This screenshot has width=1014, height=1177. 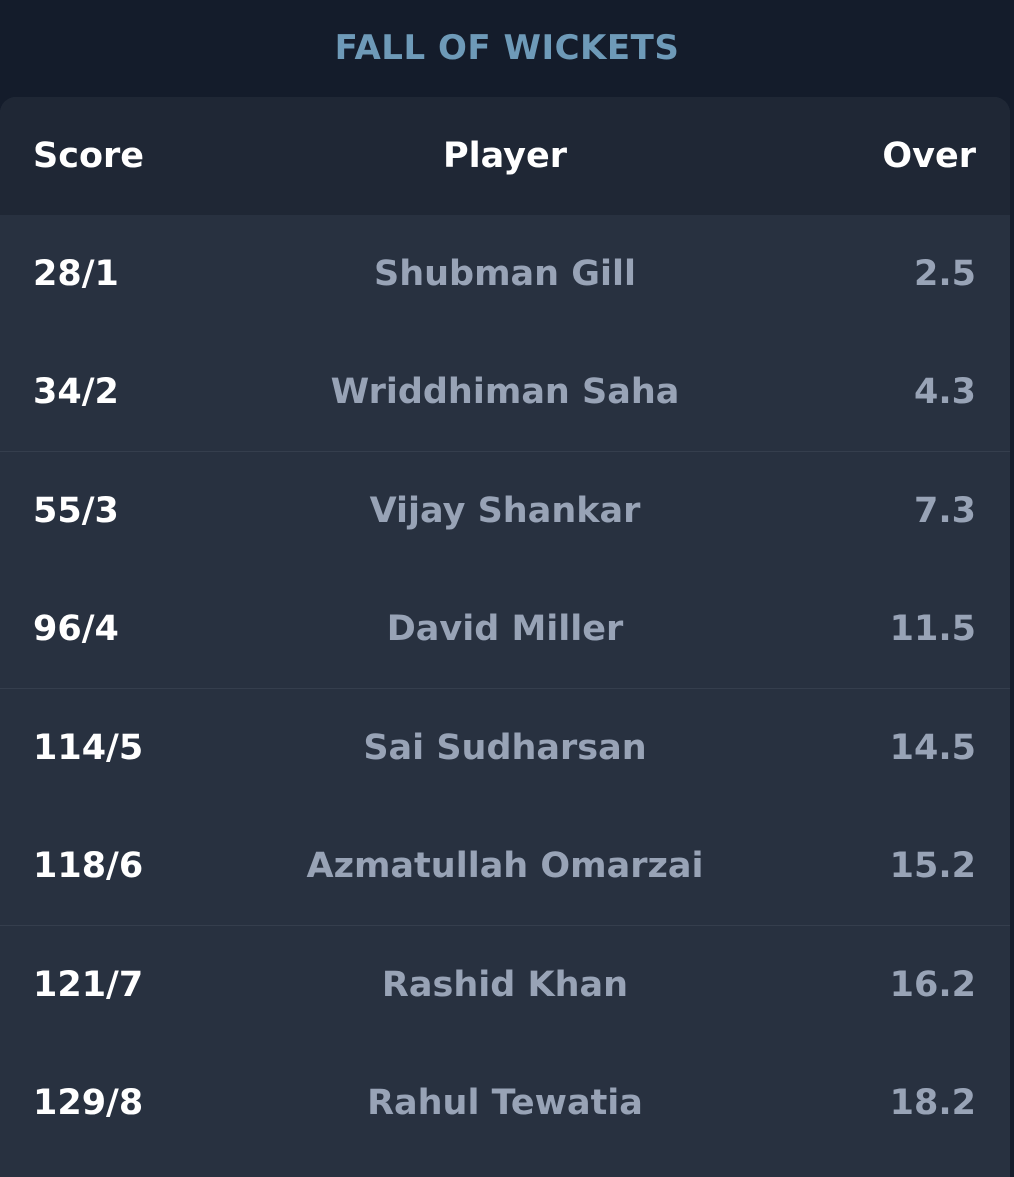 I want to click on player-cell: Rahul Tewatia, so click(x=505, y=1103).